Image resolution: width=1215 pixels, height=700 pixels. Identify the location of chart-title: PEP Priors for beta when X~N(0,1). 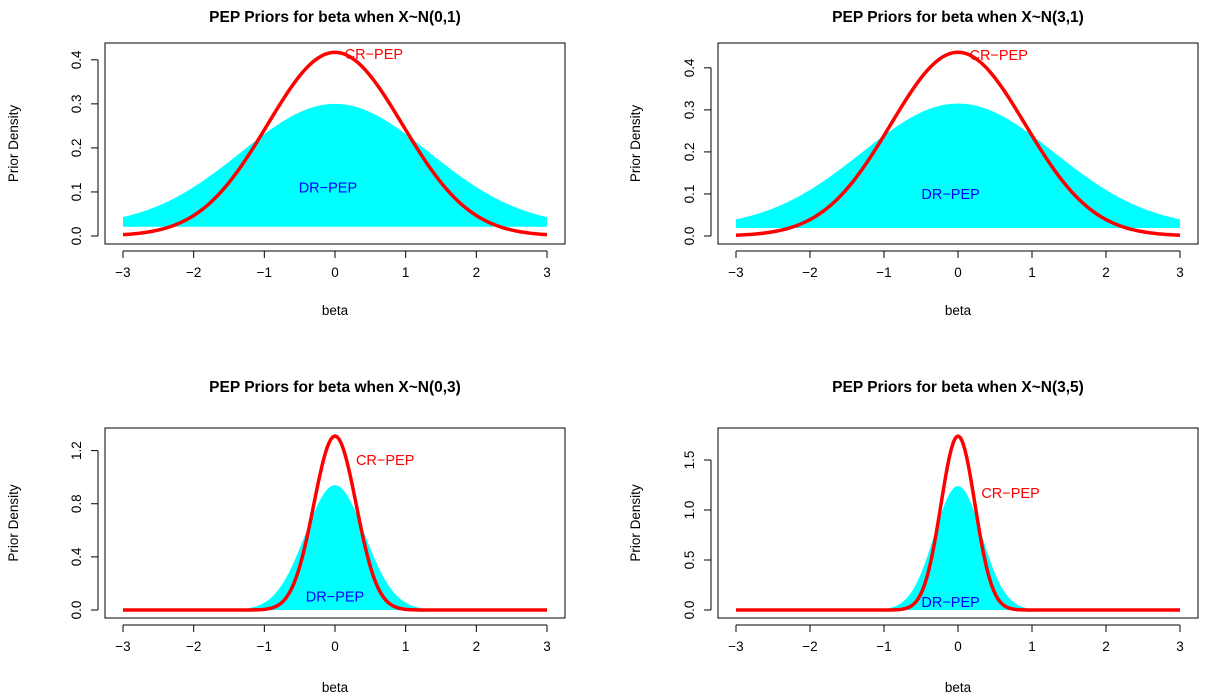
(335, 17).